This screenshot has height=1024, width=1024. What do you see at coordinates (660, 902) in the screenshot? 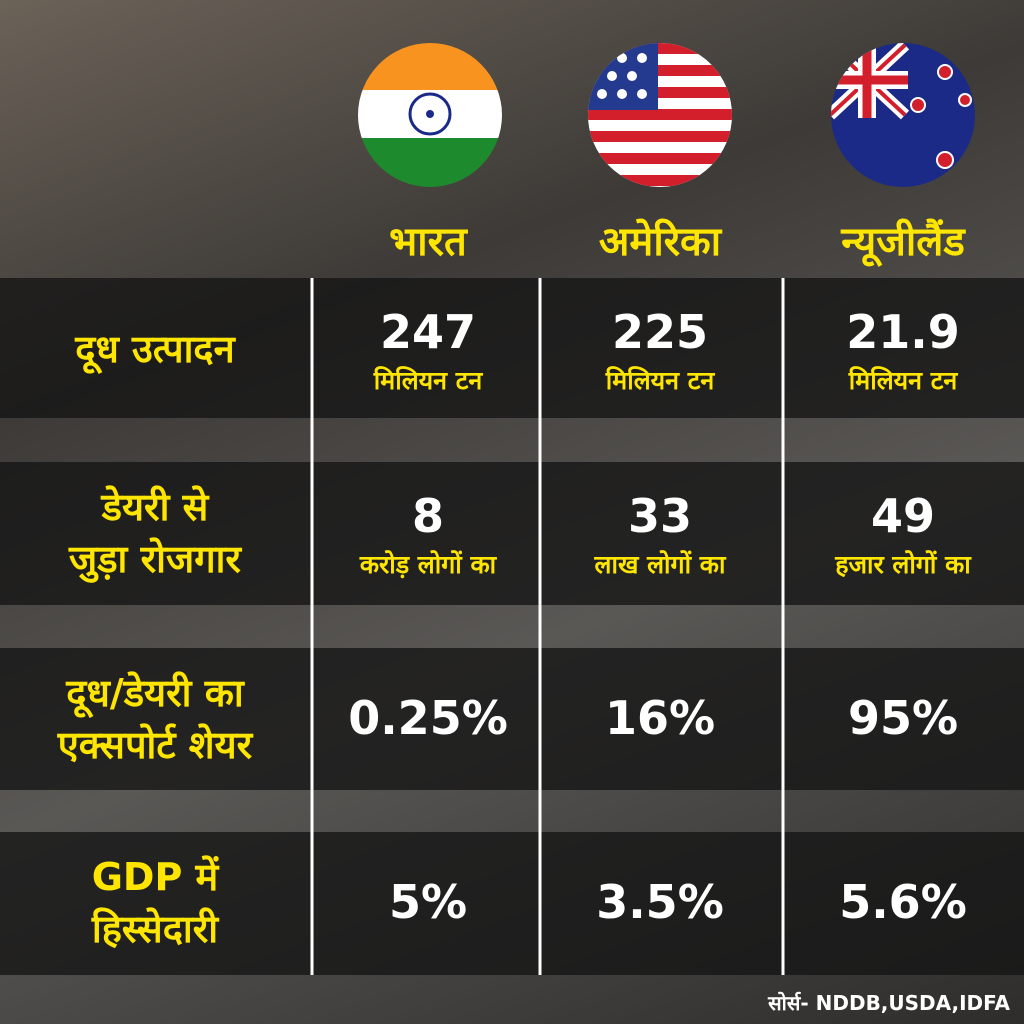
I see `cell-value: 3.5%` at bounding box center [660, 902].